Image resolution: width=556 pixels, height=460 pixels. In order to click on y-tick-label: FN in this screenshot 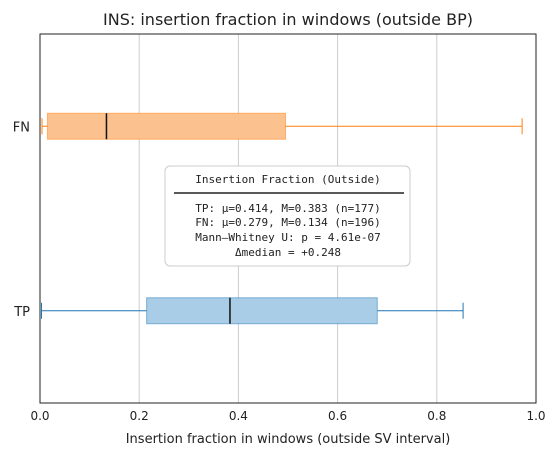, I will do `click(21, 127)`.